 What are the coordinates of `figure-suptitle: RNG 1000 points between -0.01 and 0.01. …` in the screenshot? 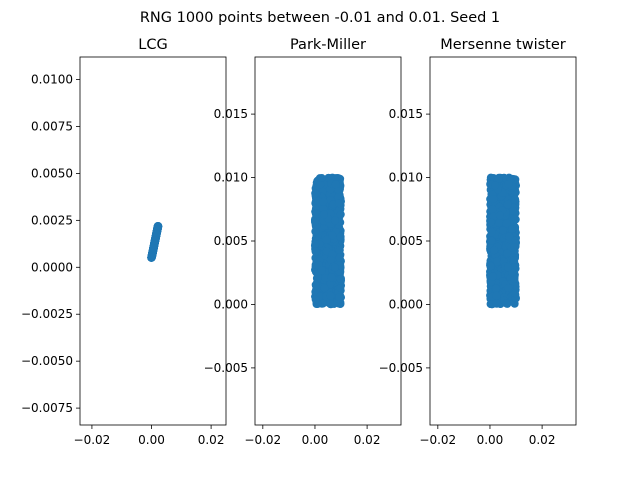 It's located at (320, 18).